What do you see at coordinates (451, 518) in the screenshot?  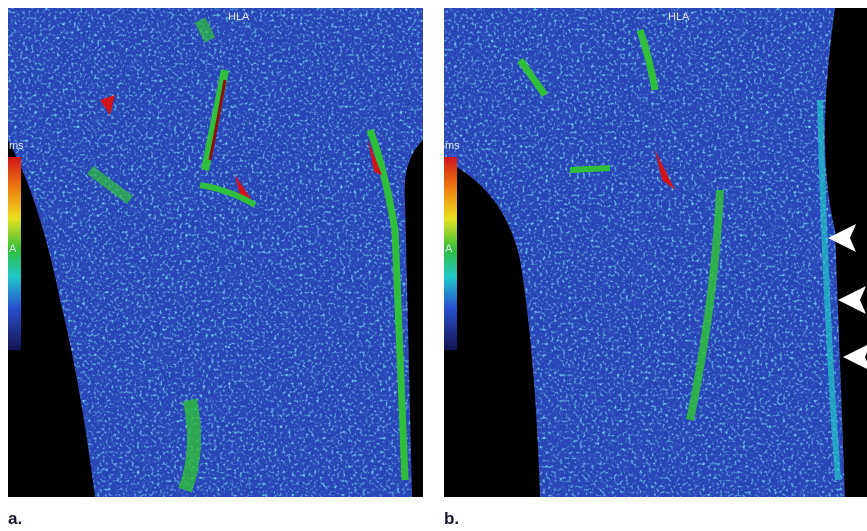 I see `panel-label: b.` at bounding box center [451, 518].